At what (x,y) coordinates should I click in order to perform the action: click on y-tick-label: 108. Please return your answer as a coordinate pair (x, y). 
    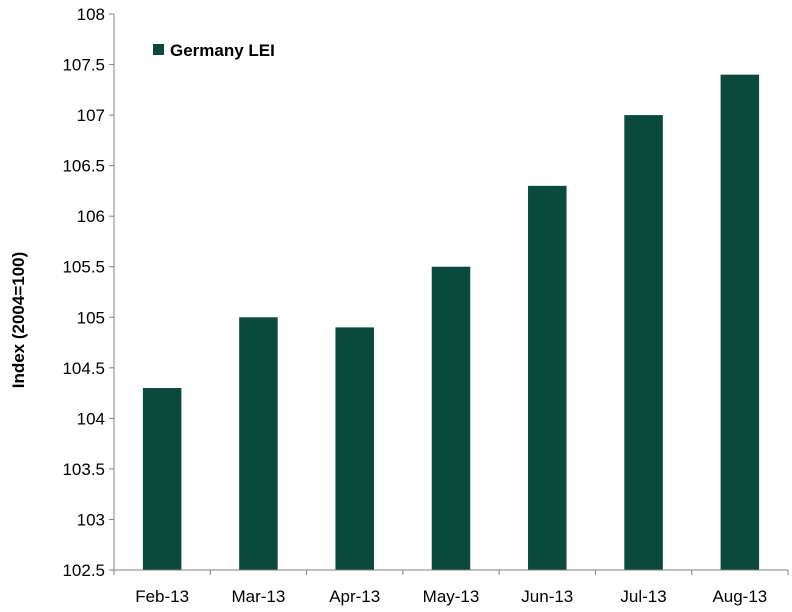
    Looking at the image, I should click on (91, 14).